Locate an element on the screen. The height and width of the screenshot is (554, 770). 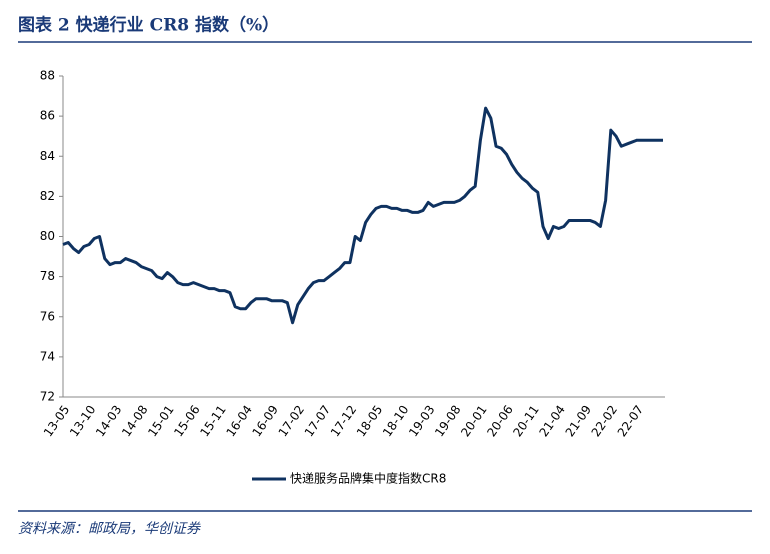
x-tick-label: 17-12 is located at coordinates (343, 421).